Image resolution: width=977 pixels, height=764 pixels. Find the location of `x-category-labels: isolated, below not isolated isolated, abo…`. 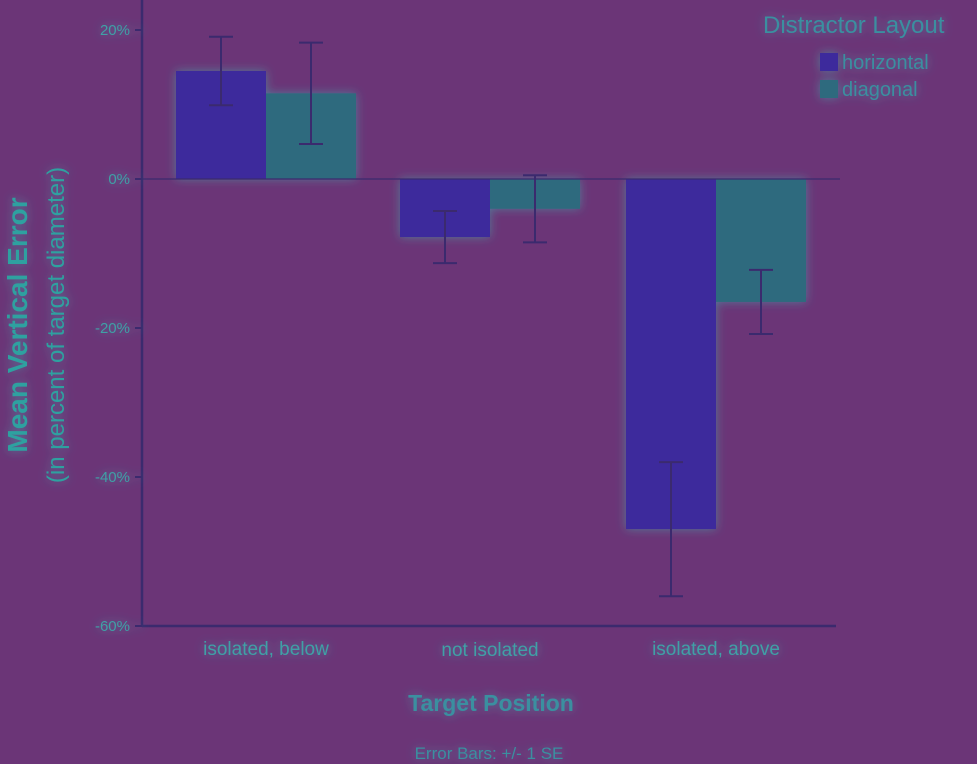

x-category-labels: isolated, below not isolated isolated, abo… is located at coordinates (491, 650).